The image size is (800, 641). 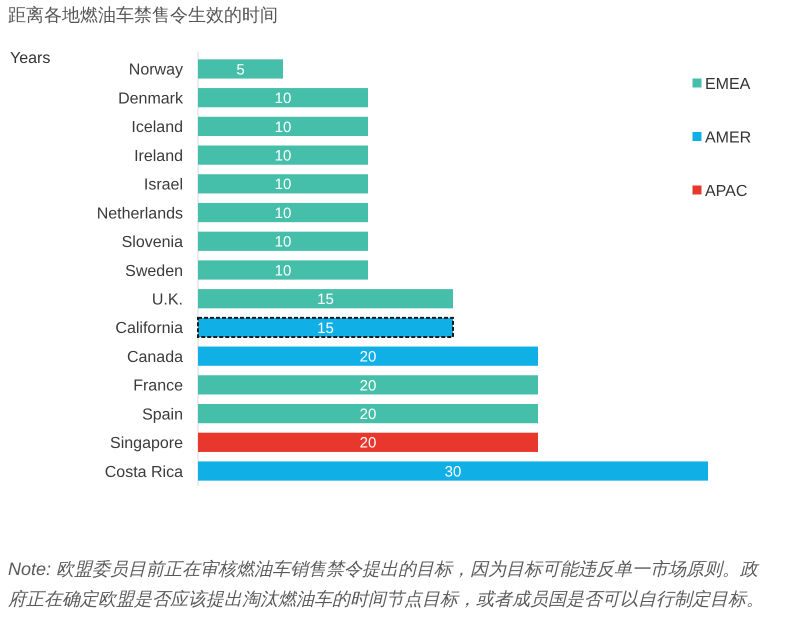 I want to click on data-label: 30, so click(x=453, y=471).